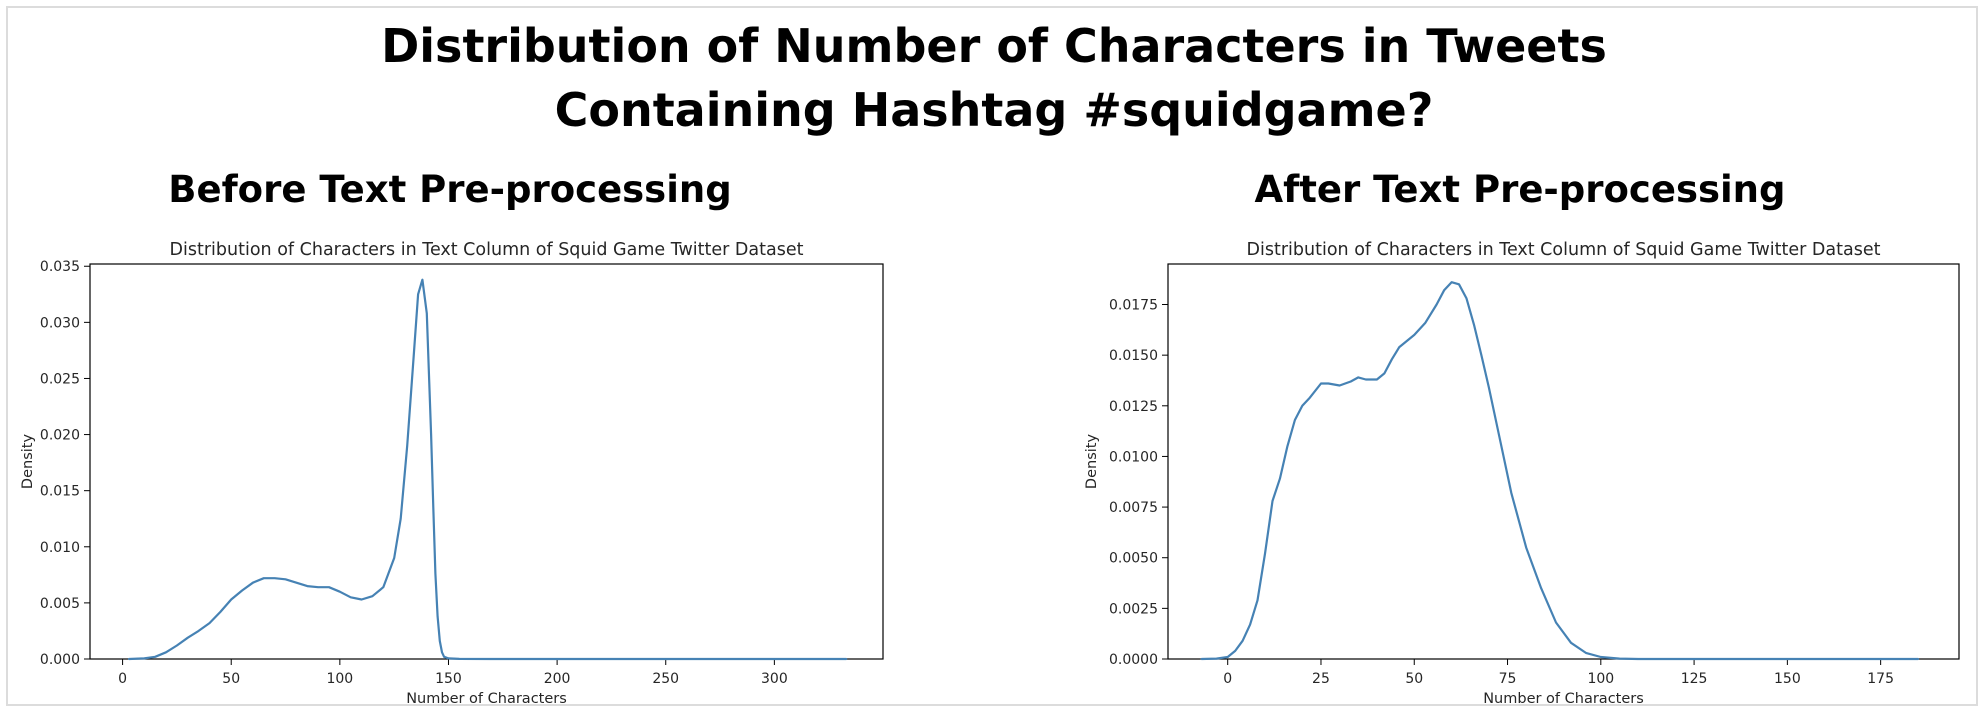  Describe the element at coordinates (774, 679) in the screenshot. I see `x-tick-label: 300` at that location.